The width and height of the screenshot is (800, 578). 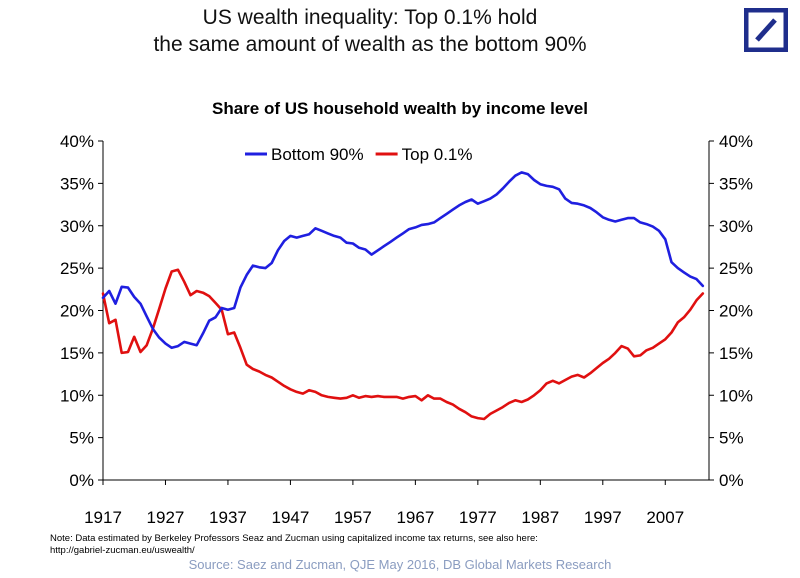 I want to click on y-tick-label-right: 20%, so click(x=736, y=311).